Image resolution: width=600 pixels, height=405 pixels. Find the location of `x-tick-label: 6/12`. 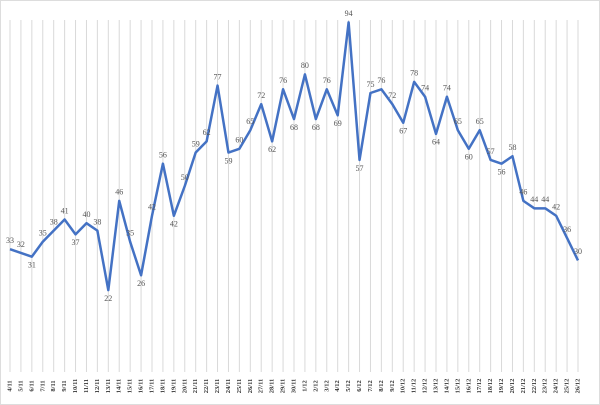

x-tick-label: 6/12 is located at coordinates (359, 386).